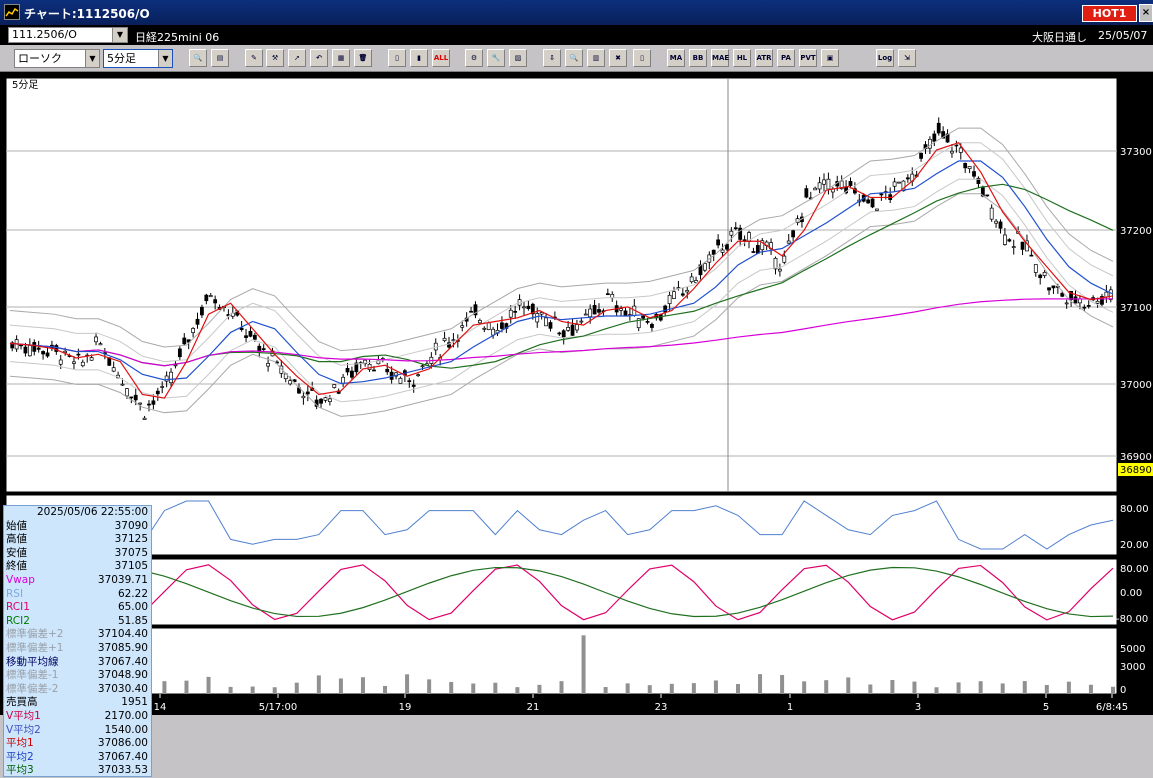 The image size is (1153, 778). Describe the element at coordinates (1059, 37) in the screenshot. I see `market-label: 大阪日通し` at that location.